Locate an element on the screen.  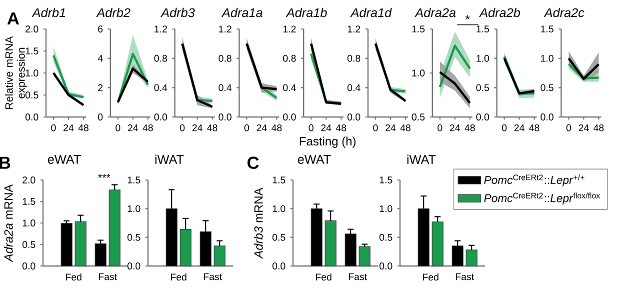
chart-title: Adrb2 is located at coordinates (113, 13).